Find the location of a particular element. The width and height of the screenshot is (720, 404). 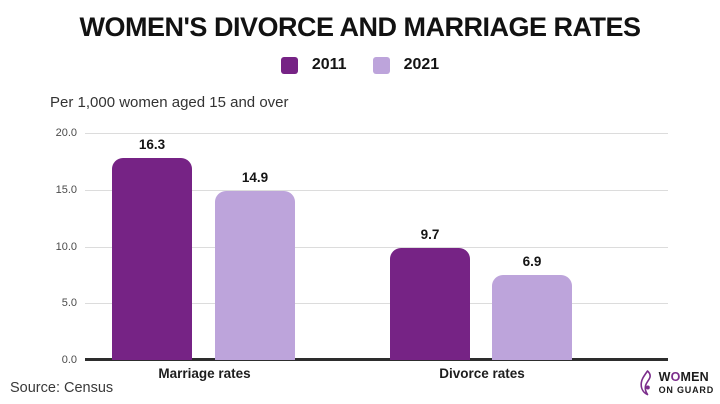

gridline-20.0 is located at coordinates (376, 133).